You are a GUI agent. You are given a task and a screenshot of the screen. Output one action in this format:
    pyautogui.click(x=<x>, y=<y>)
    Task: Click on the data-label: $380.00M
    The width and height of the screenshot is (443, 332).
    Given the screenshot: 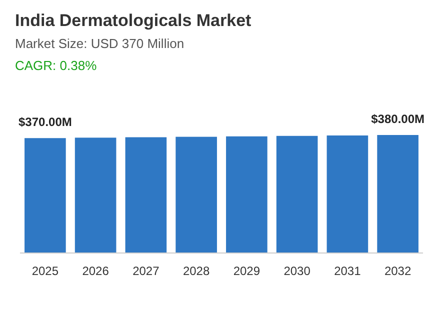 What is the action you would take?
    pyautogui.click(x=397, y=119)
    